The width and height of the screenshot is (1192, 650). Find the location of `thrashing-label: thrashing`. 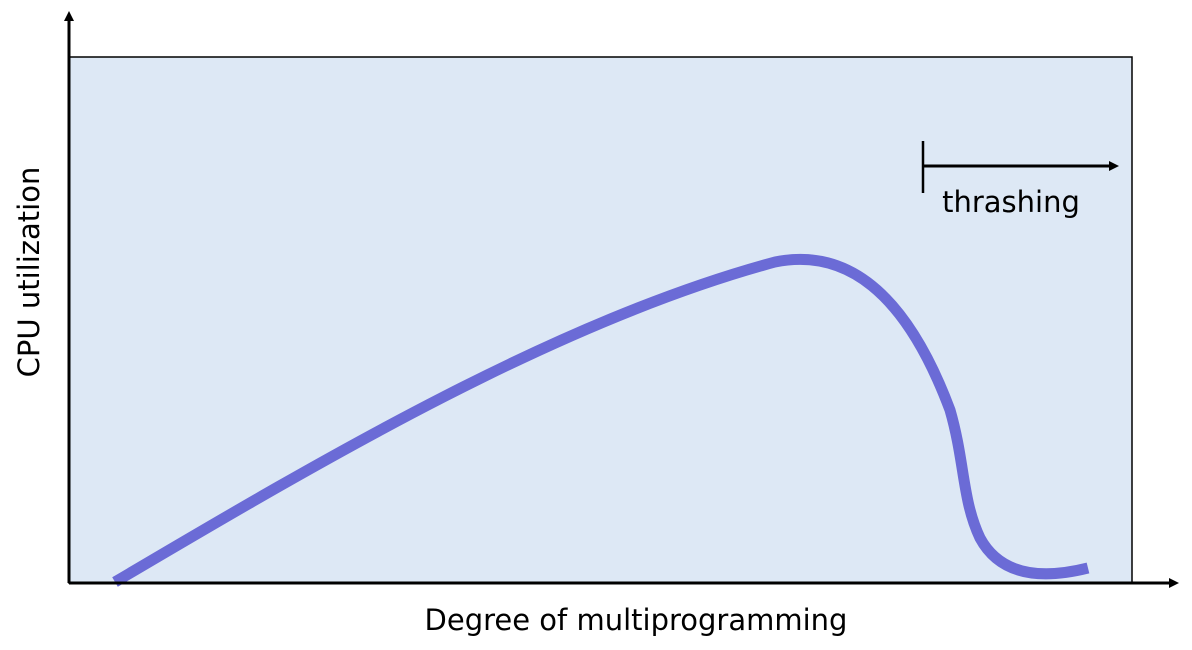

thrashing-label: thrashing is located at coordinates (1011, 202).